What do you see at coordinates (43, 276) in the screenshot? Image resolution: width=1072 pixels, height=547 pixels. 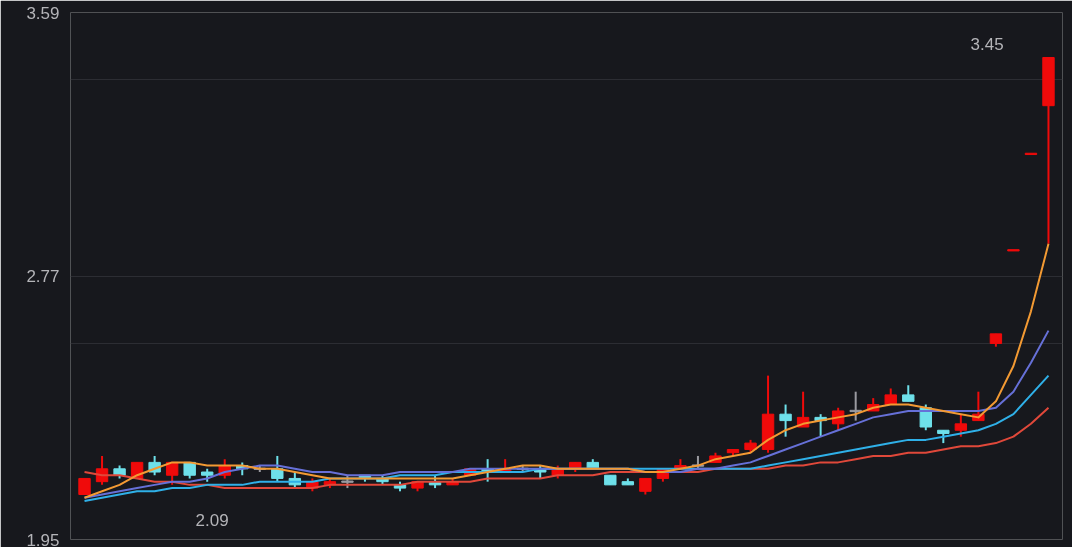 I see `y-tick-label: 2.77` at bounding box center [43, 276].